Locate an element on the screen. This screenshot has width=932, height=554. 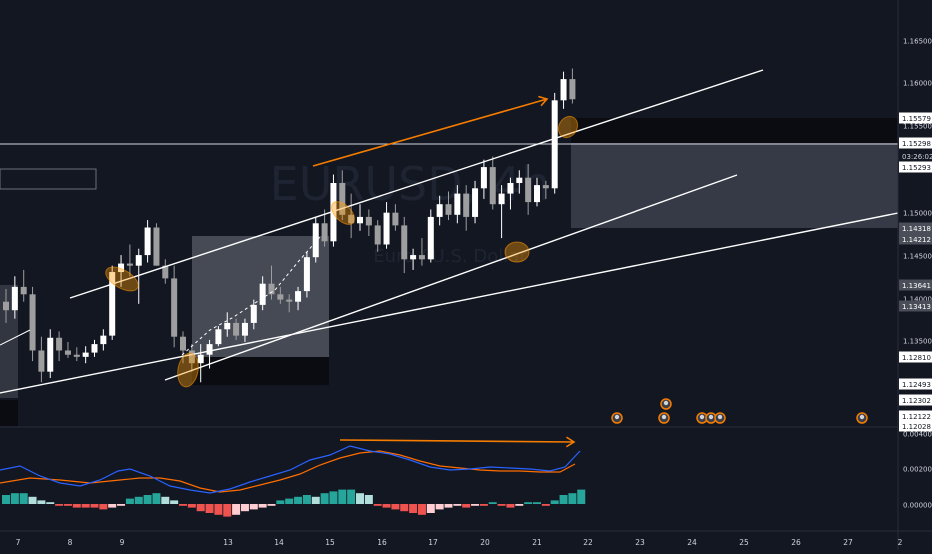
price-label: 1.12028 is located at coordinates (915, 426).